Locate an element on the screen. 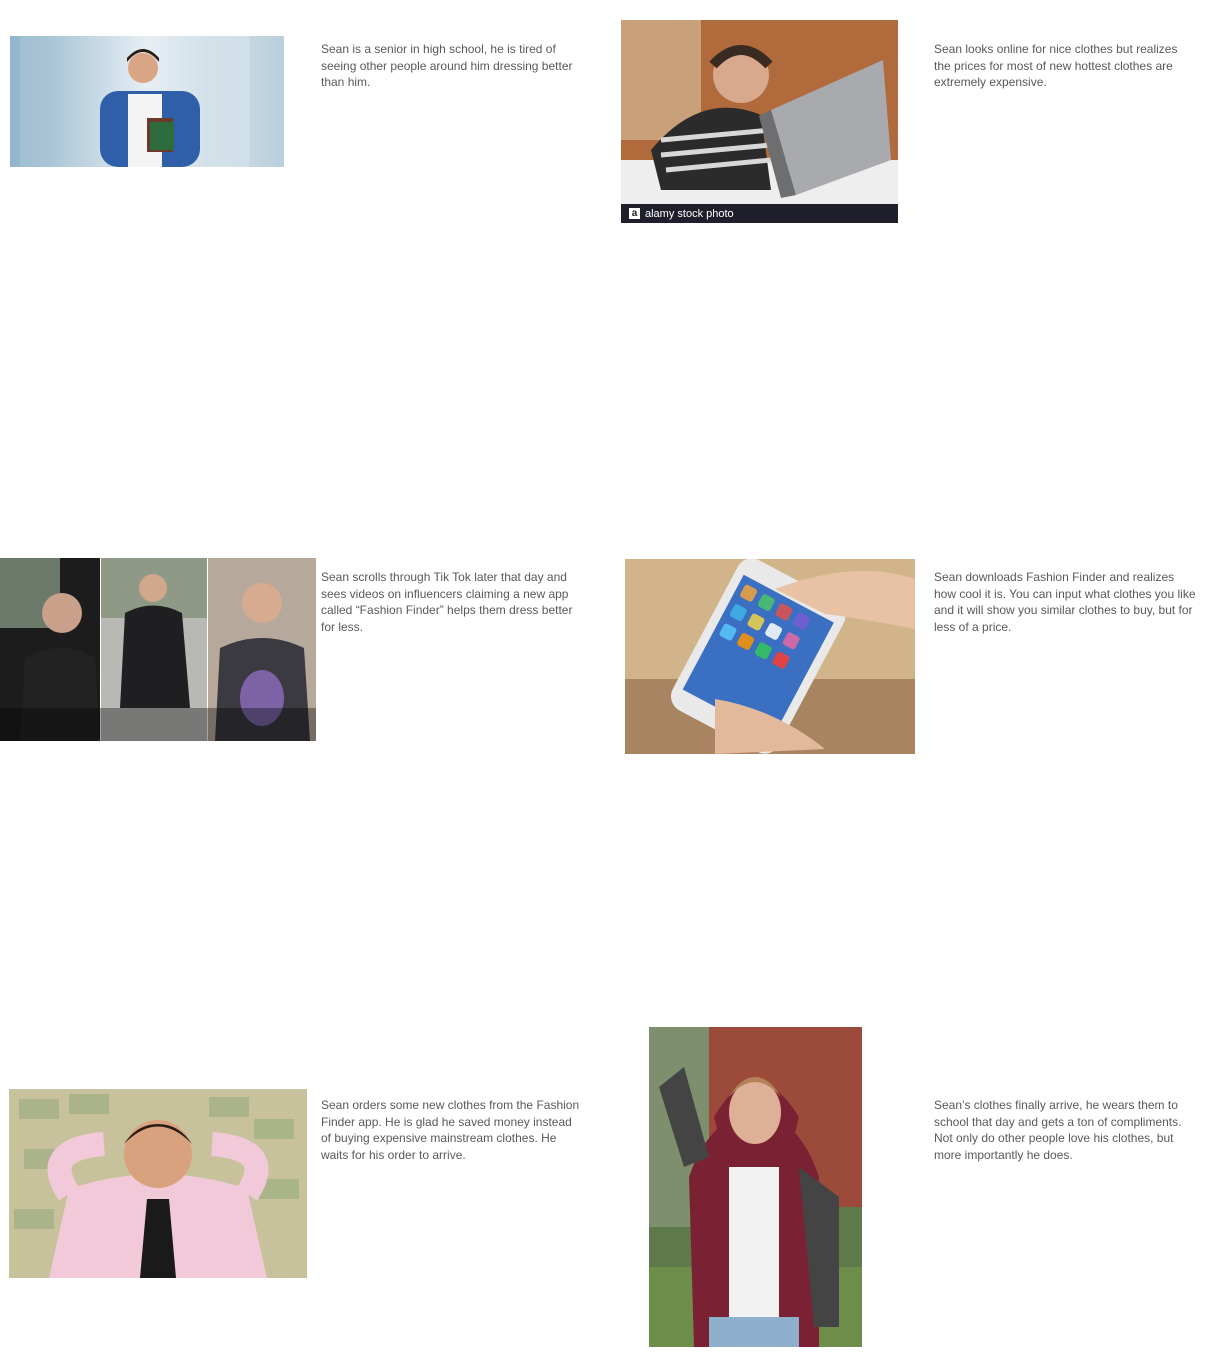  alamy-watermark-bar: a alamy stock photo is located at coordinates (759, 213).